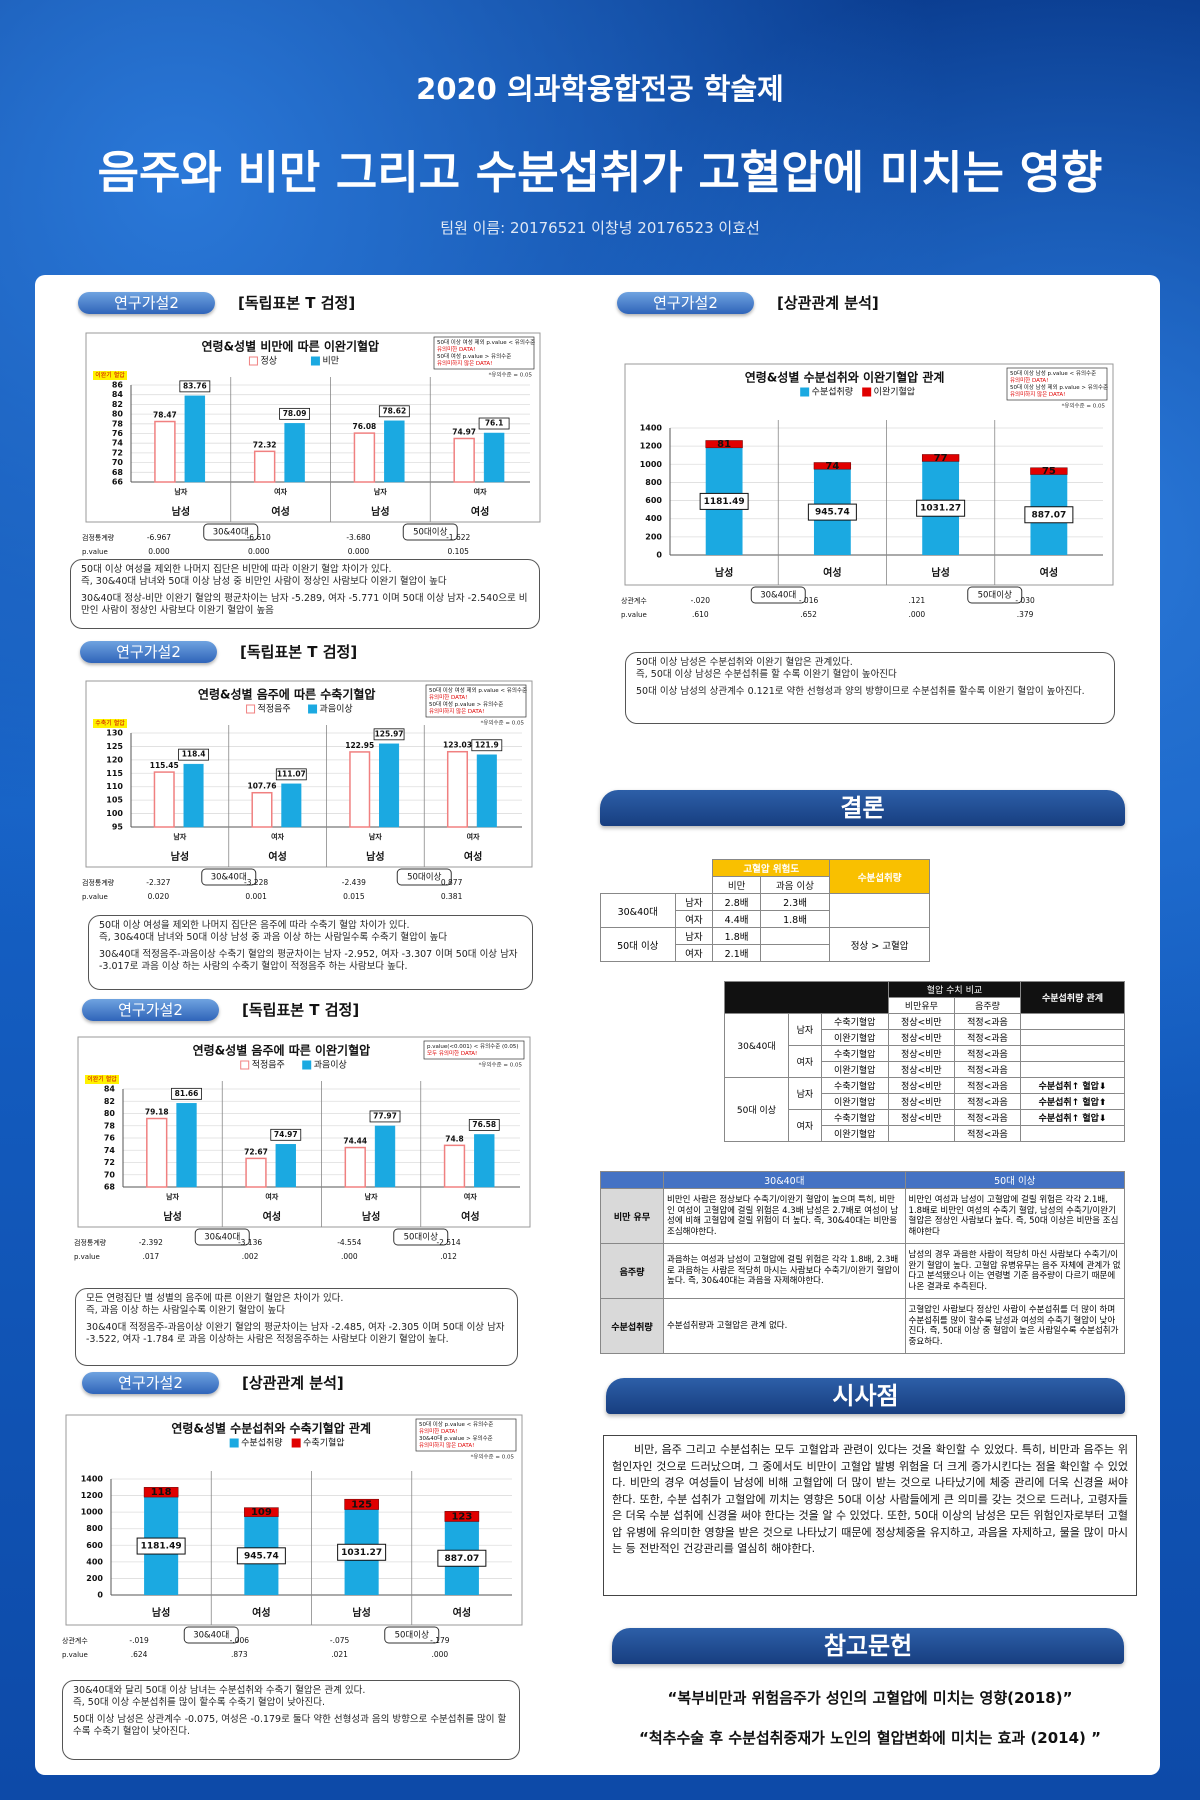 This screenshot has height=1800, width=1200. What do you see at coordinates (1015, 1180) in the screenshot?
I see `table-header: 50대 이상` at bounding box center [1015, 1180].